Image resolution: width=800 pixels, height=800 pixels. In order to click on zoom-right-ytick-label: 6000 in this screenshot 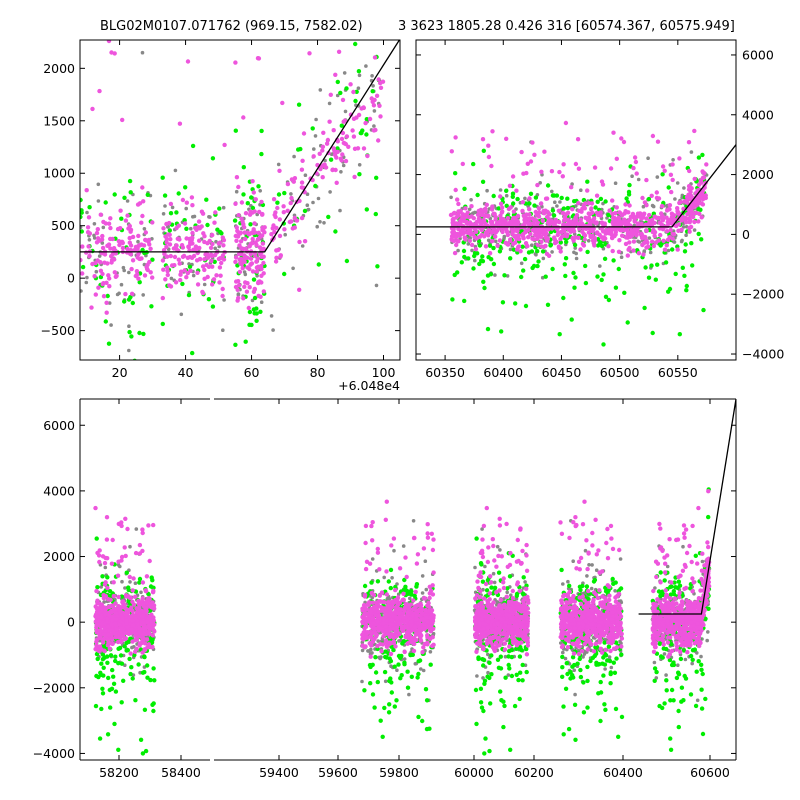, I will do `click(758, 54)`.